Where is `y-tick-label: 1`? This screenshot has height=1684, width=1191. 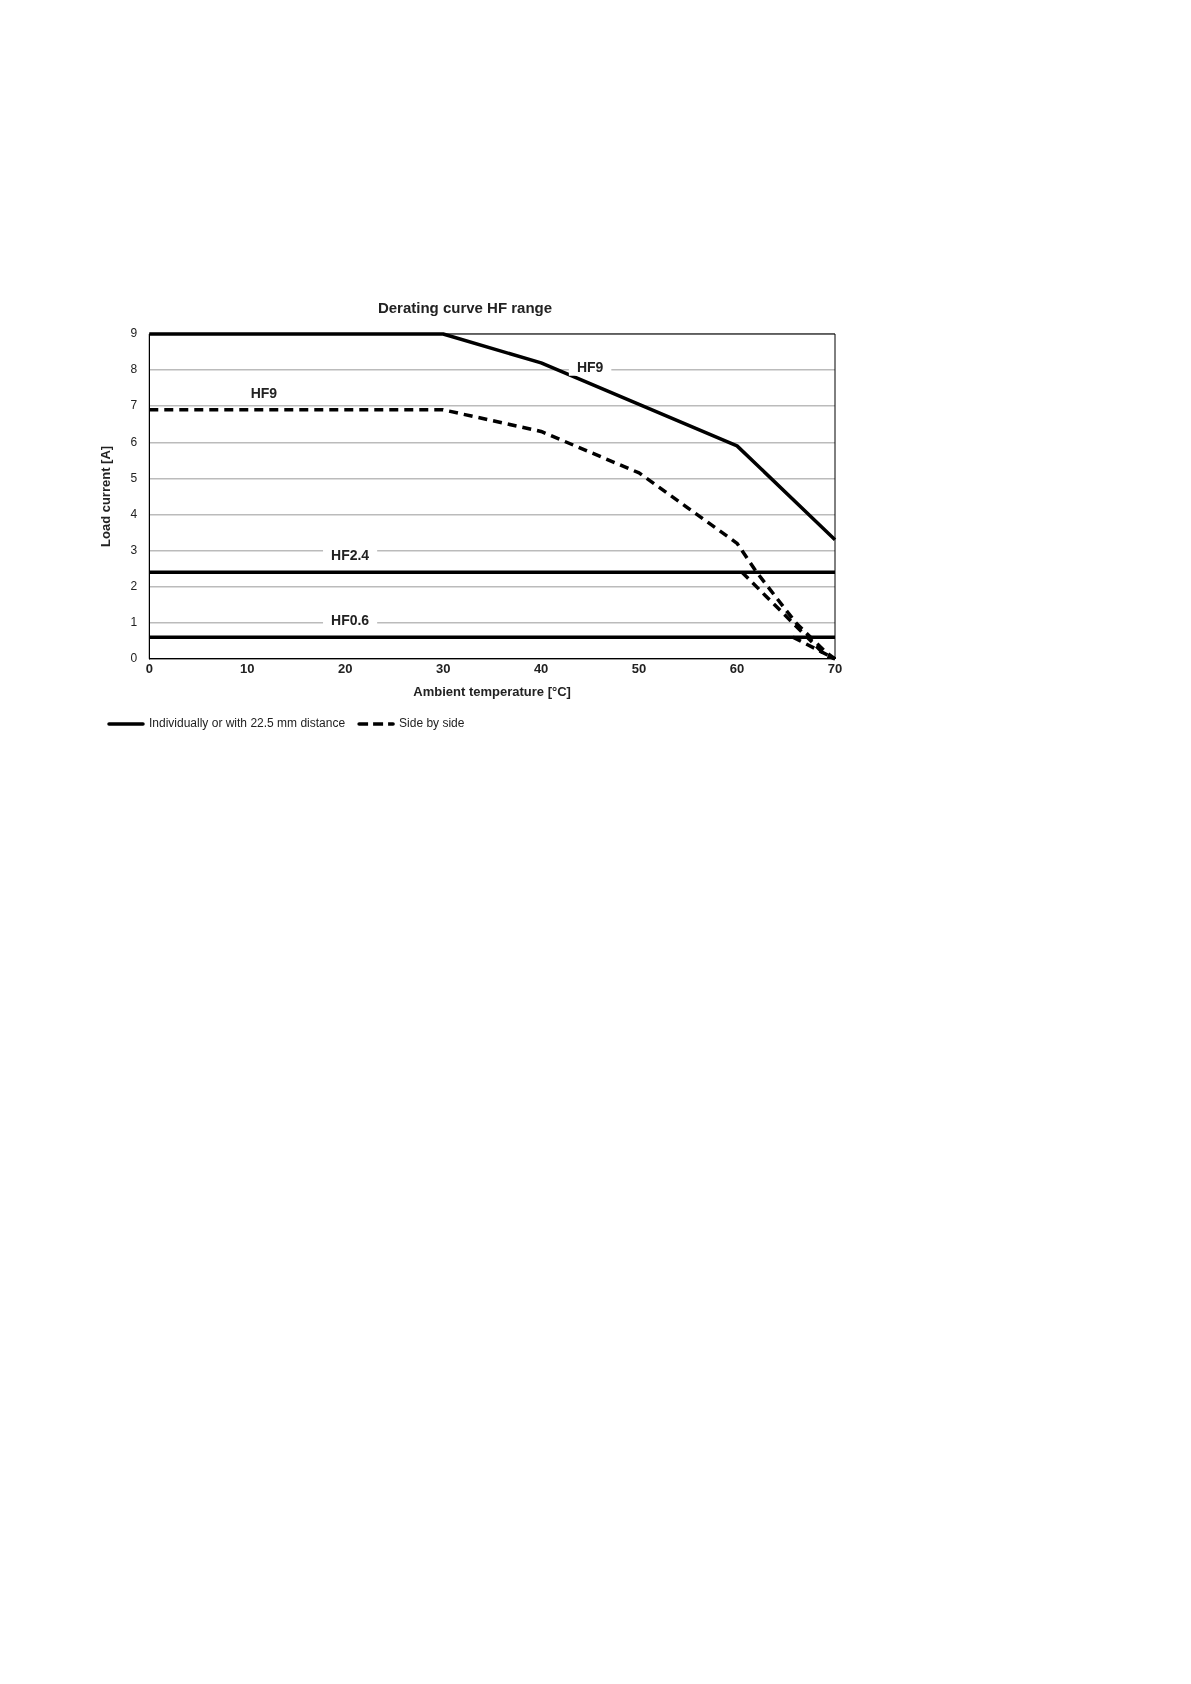
y-tick-label: 1 is located at coordinates (134, 622).